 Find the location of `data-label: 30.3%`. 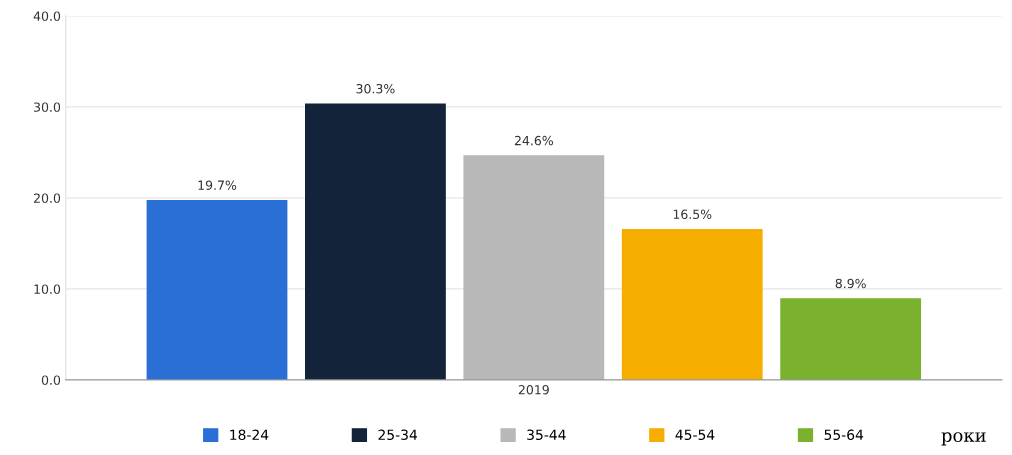

data-label: 30.3% is located at coordinates (375, 88).